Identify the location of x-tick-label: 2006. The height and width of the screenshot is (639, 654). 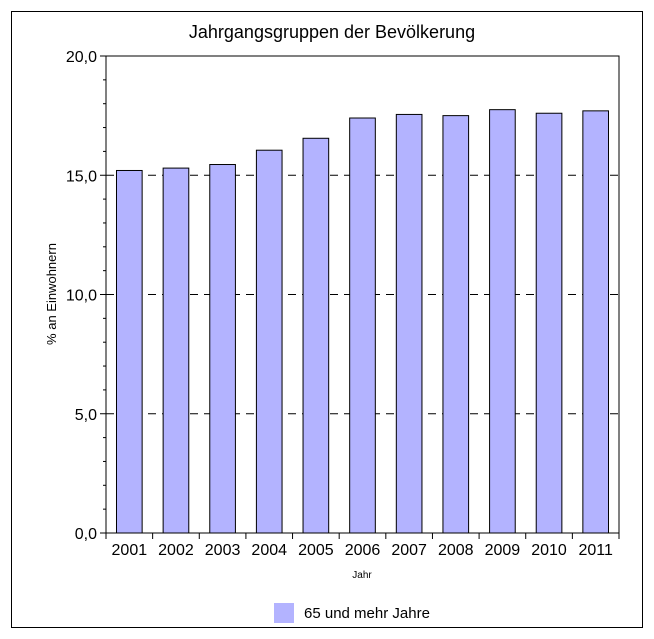
(363, 550).